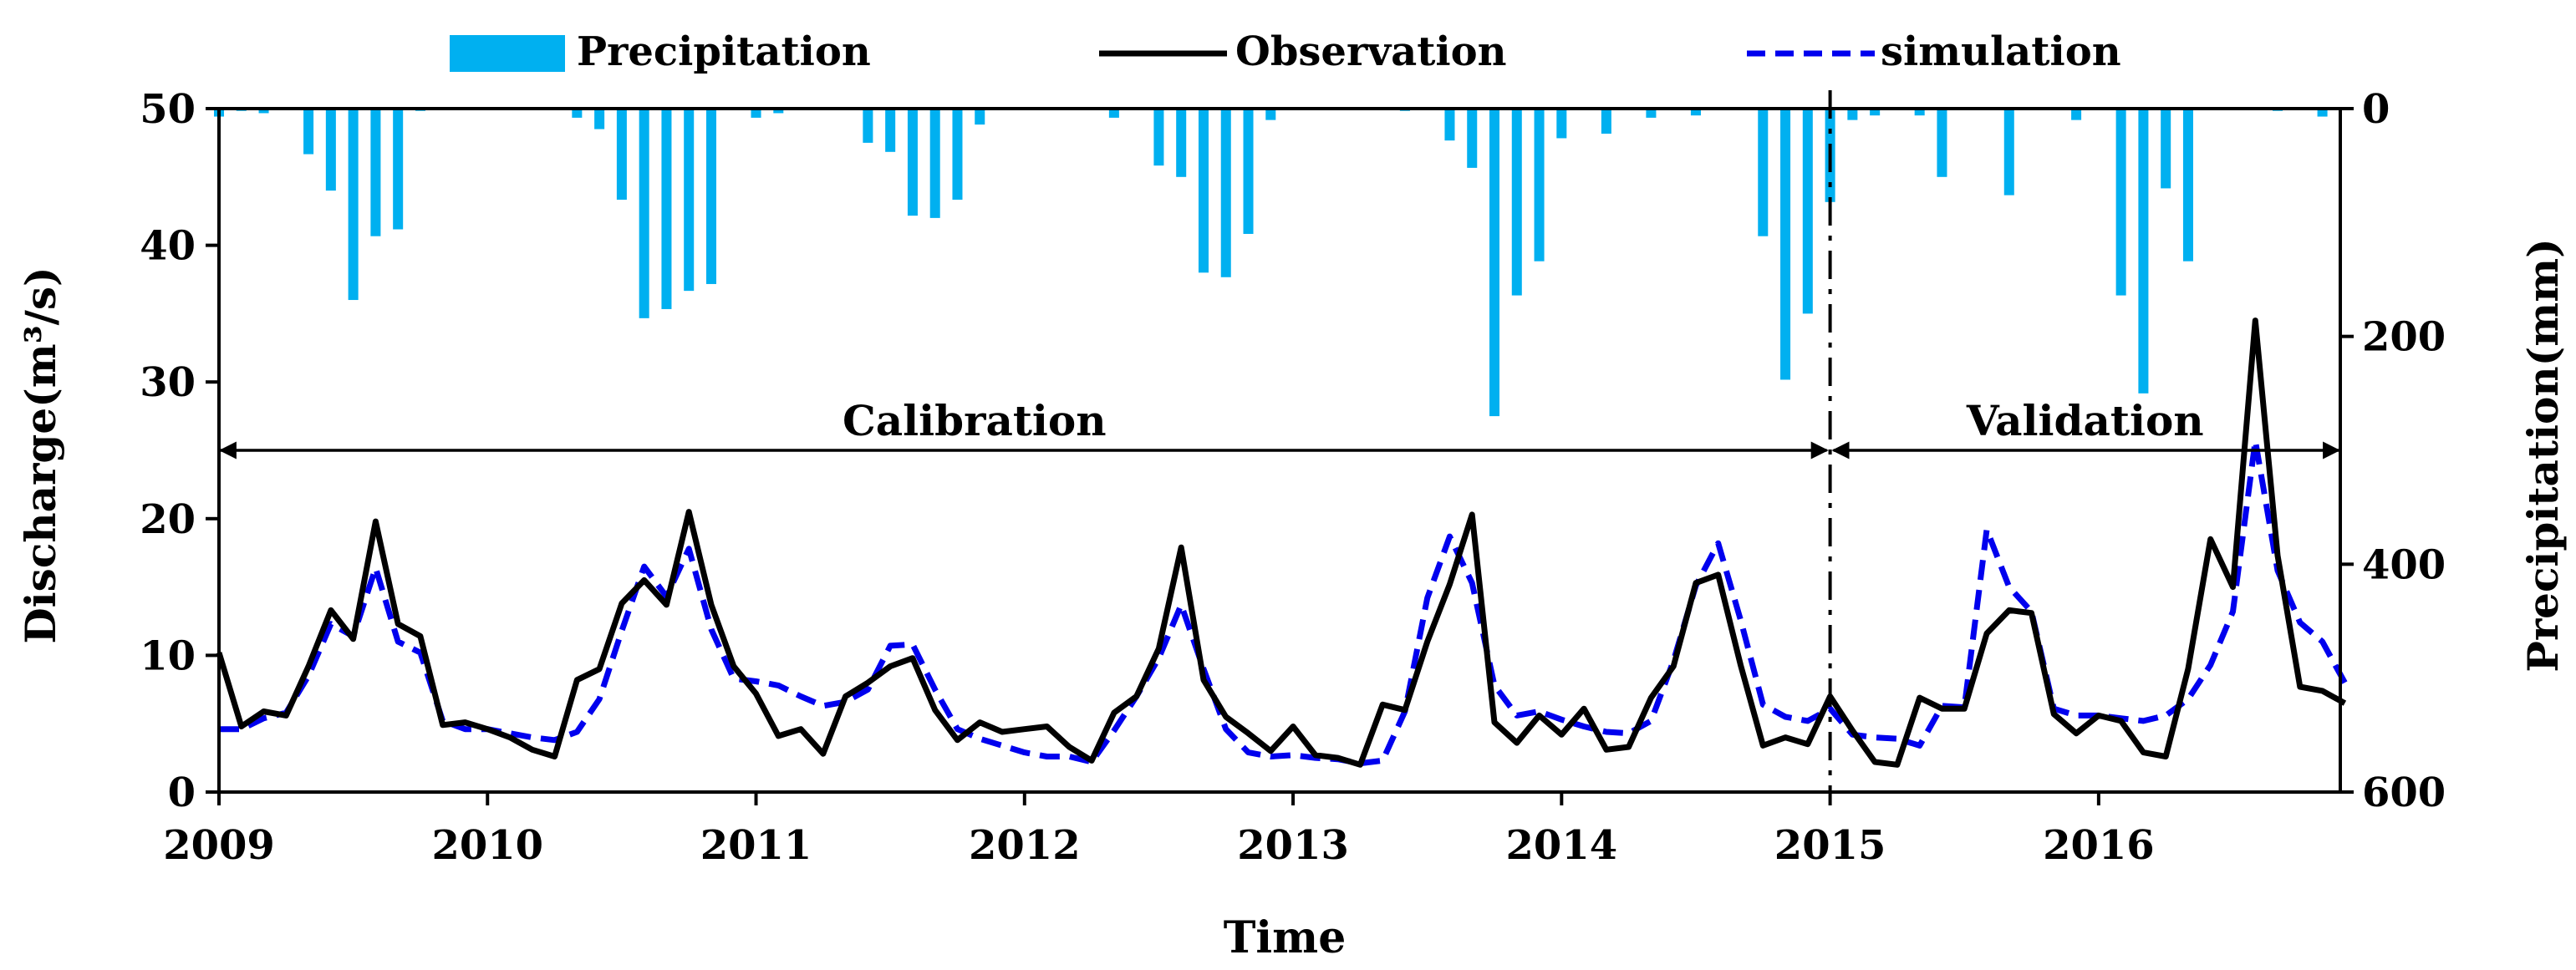 Image resolution: width=2576 pixels, height=970 pixels. I want to click on y-right-tick-label: 600, so click(2404, 792).